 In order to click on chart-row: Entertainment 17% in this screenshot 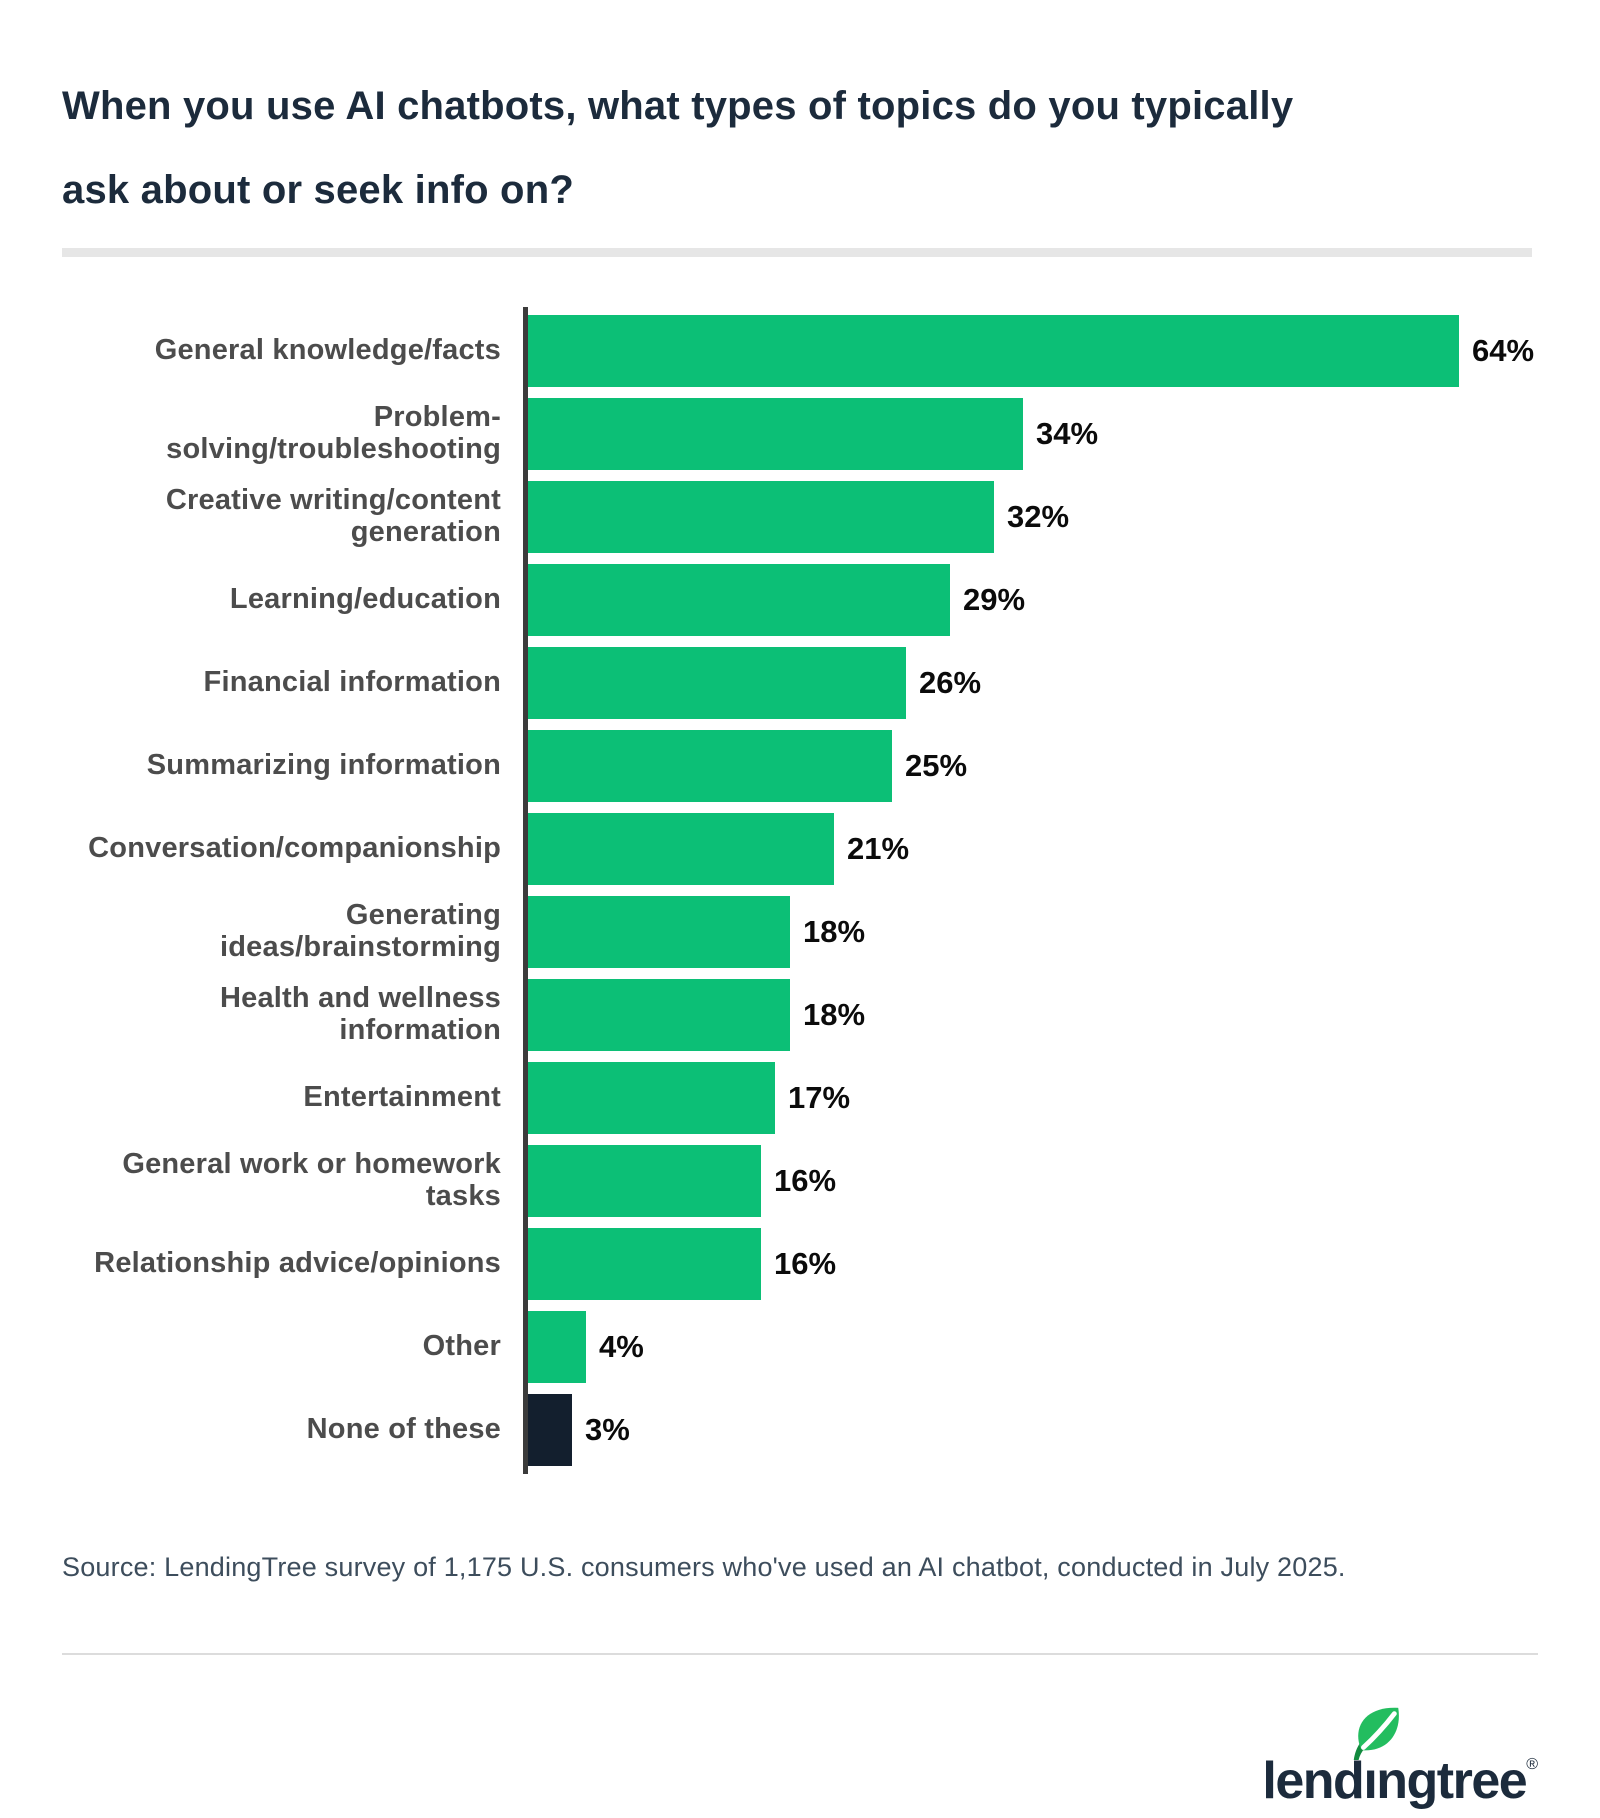, I will do `click(800, 1098)`.